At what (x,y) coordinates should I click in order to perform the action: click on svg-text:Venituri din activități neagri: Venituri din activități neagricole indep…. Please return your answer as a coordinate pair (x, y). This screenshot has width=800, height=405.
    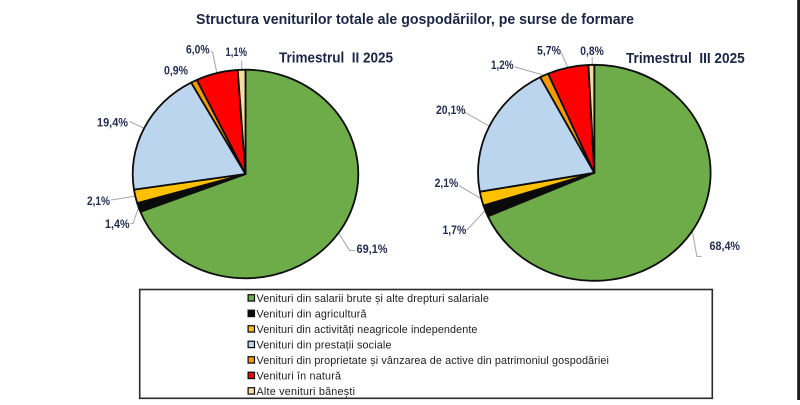
    Looking at the image, I should click on (367, 330).